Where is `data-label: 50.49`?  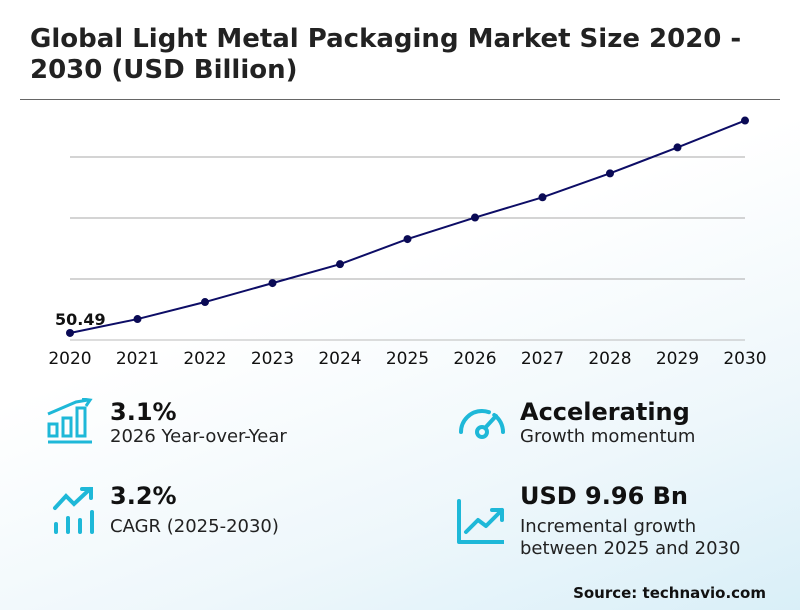 data-label: 50.49 is located at coordinates (80, 319).